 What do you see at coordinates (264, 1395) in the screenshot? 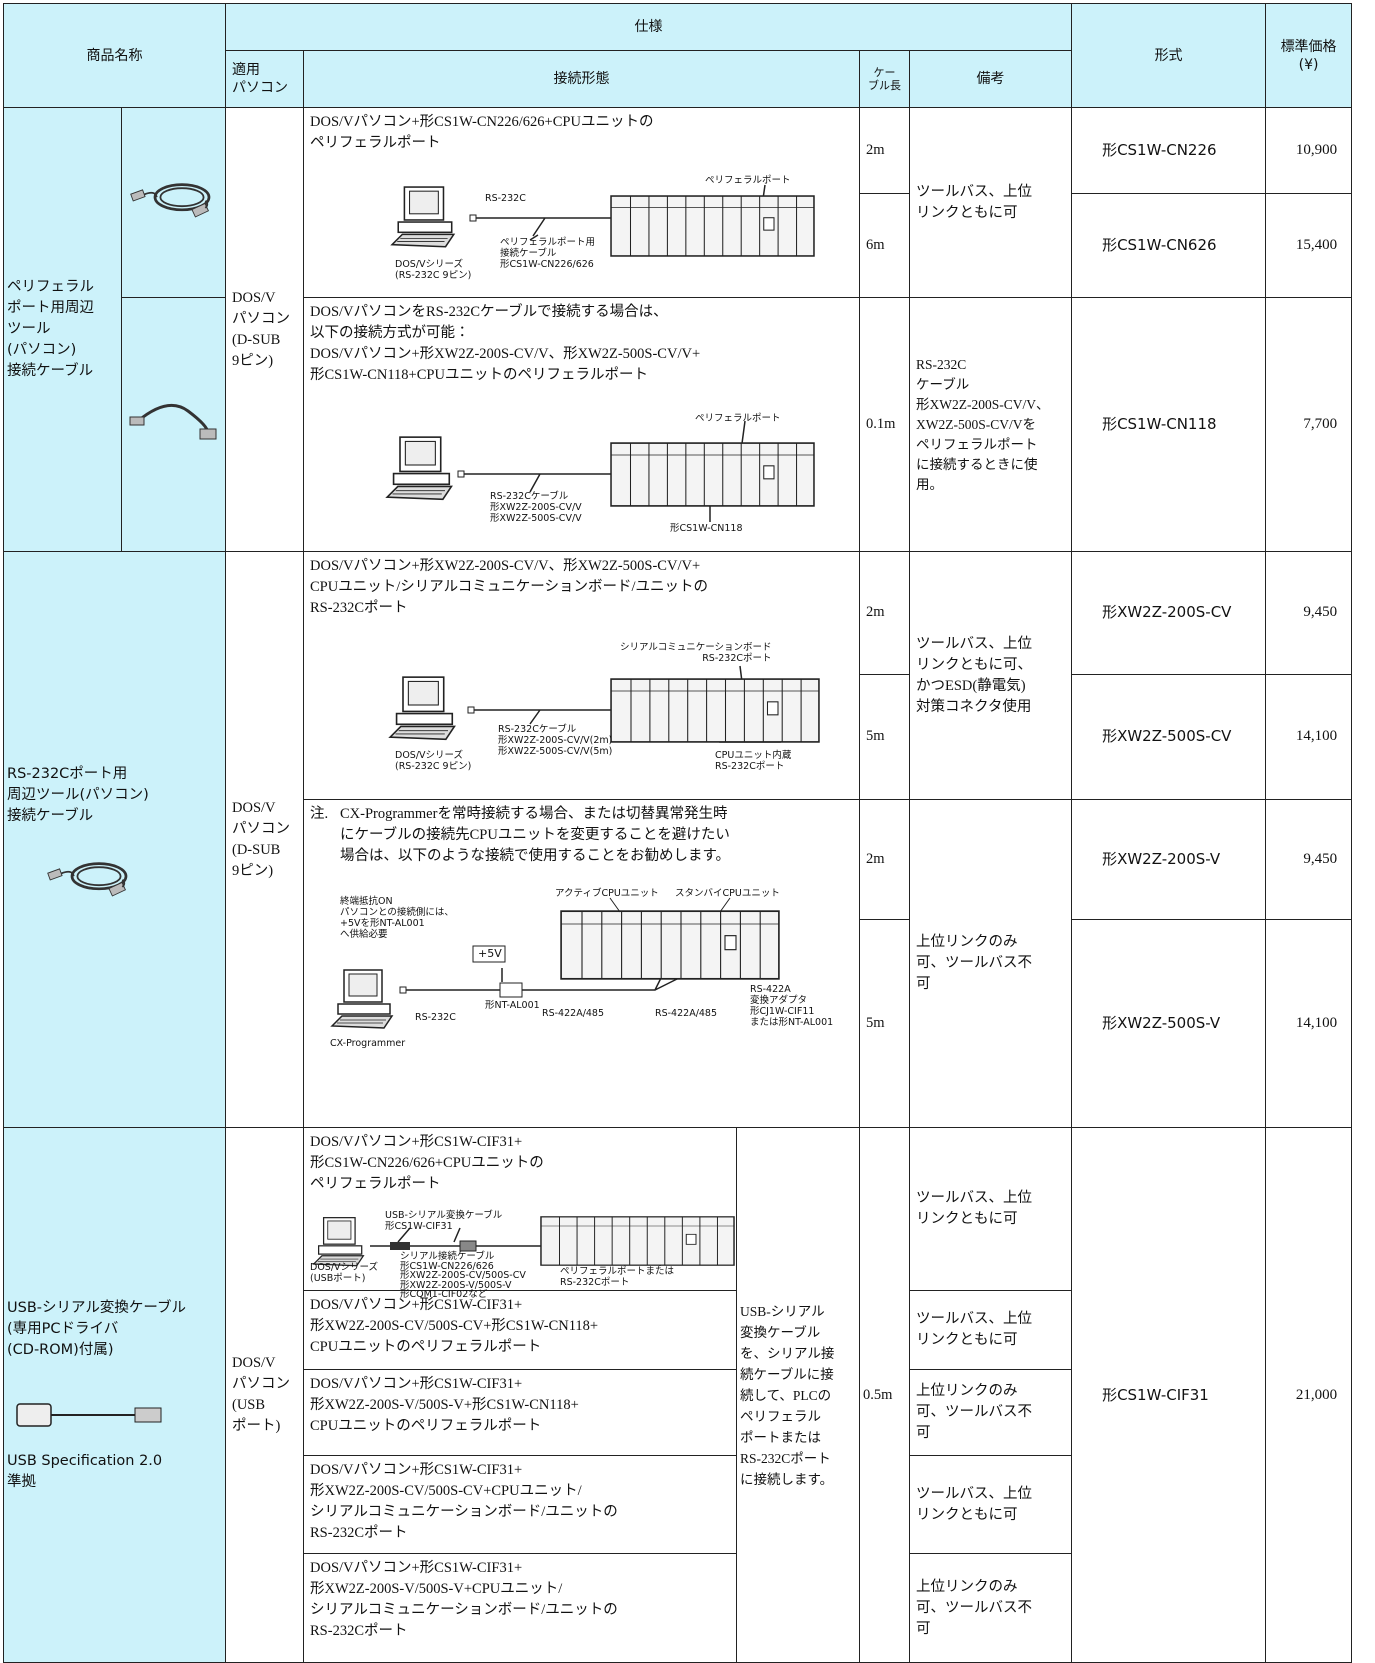
I see `pc: DOS/V パソコン (USB ポート)` at bounding box center [264, 1395].